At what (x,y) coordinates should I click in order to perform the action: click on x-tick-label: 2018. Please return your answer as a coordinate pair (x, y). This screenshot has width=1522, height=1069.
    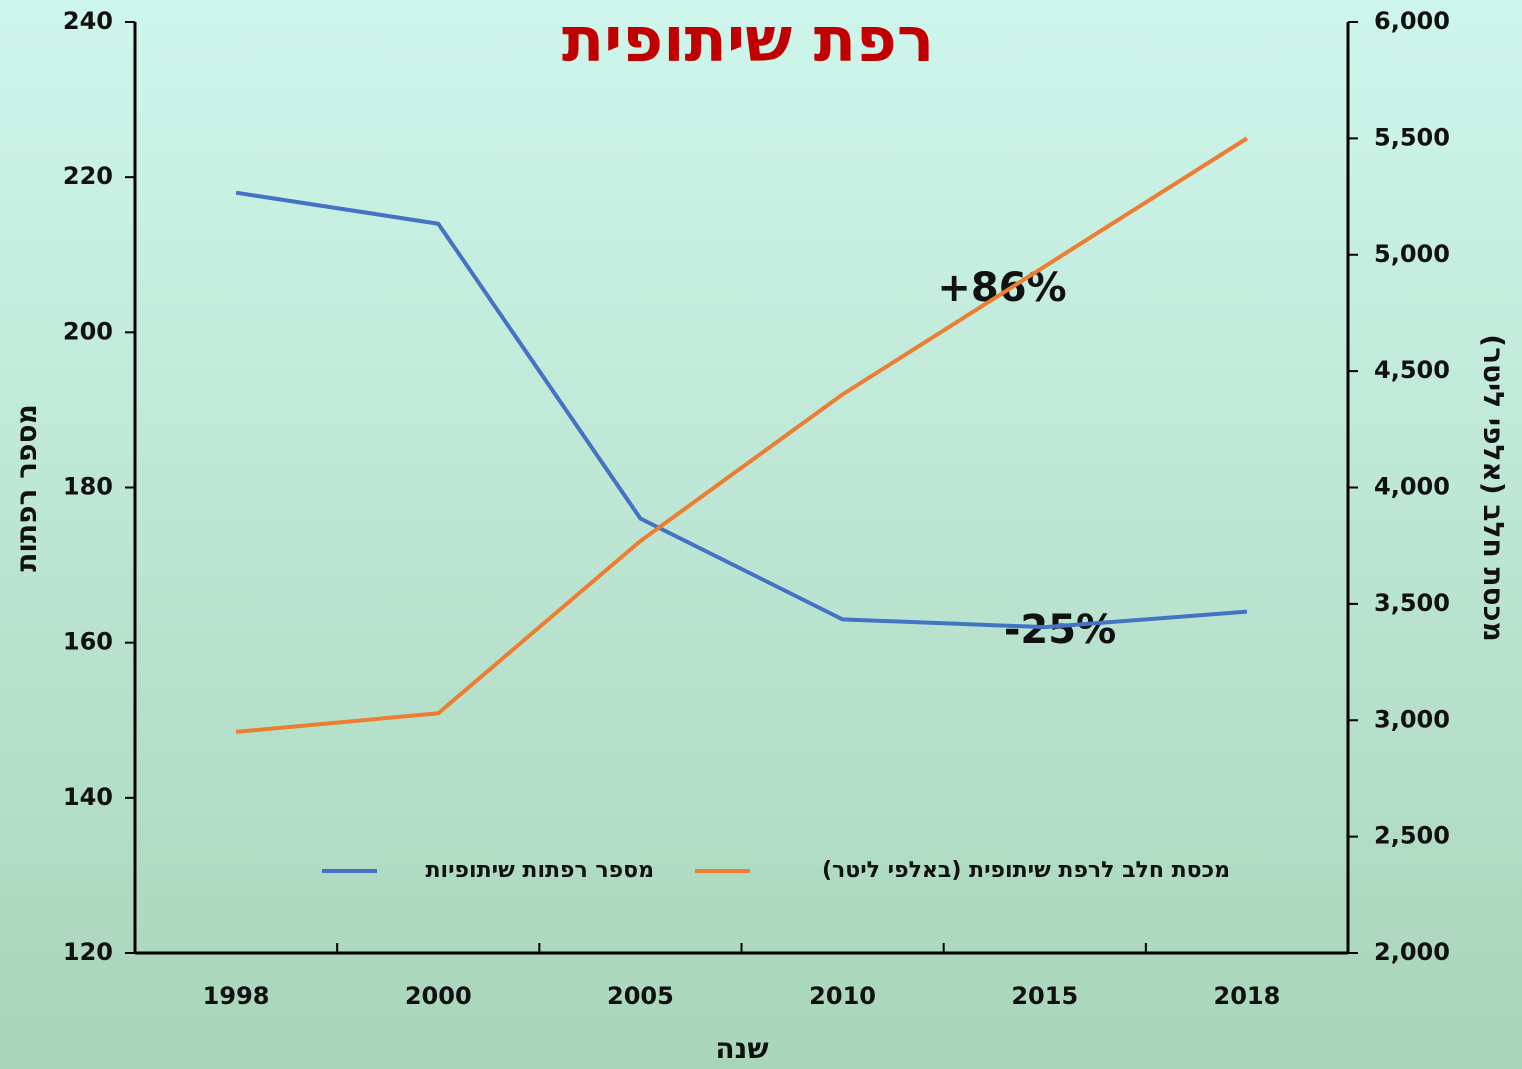
    Looking at the image, I should click on (1247, 996).